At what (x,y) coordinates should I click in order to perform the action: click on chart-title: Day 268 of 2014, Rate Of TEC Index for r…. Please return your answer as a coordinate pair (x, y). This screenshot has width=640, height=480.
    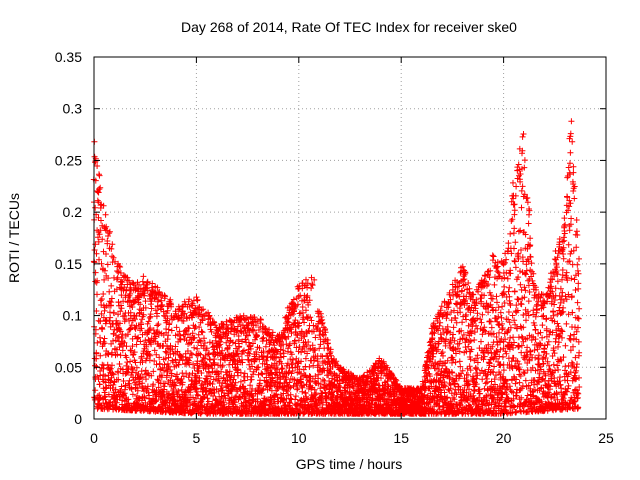
    Looking at the image, I should click on (349, 27).